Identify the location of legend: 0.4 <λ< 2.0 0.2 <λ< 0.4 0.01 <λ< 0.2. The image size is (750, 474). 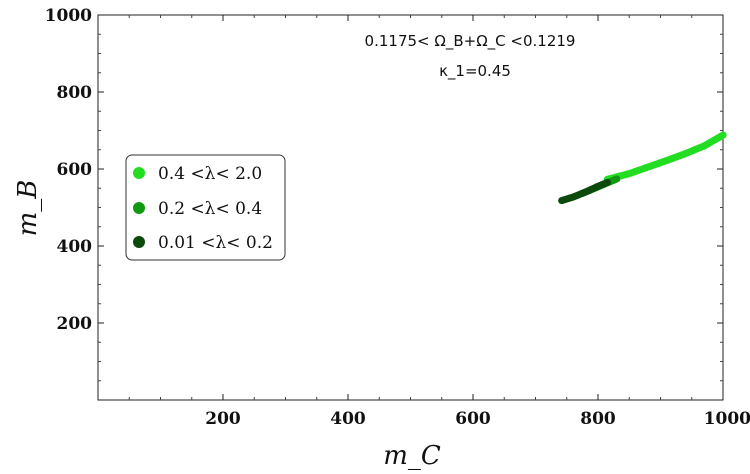
(205, 207).